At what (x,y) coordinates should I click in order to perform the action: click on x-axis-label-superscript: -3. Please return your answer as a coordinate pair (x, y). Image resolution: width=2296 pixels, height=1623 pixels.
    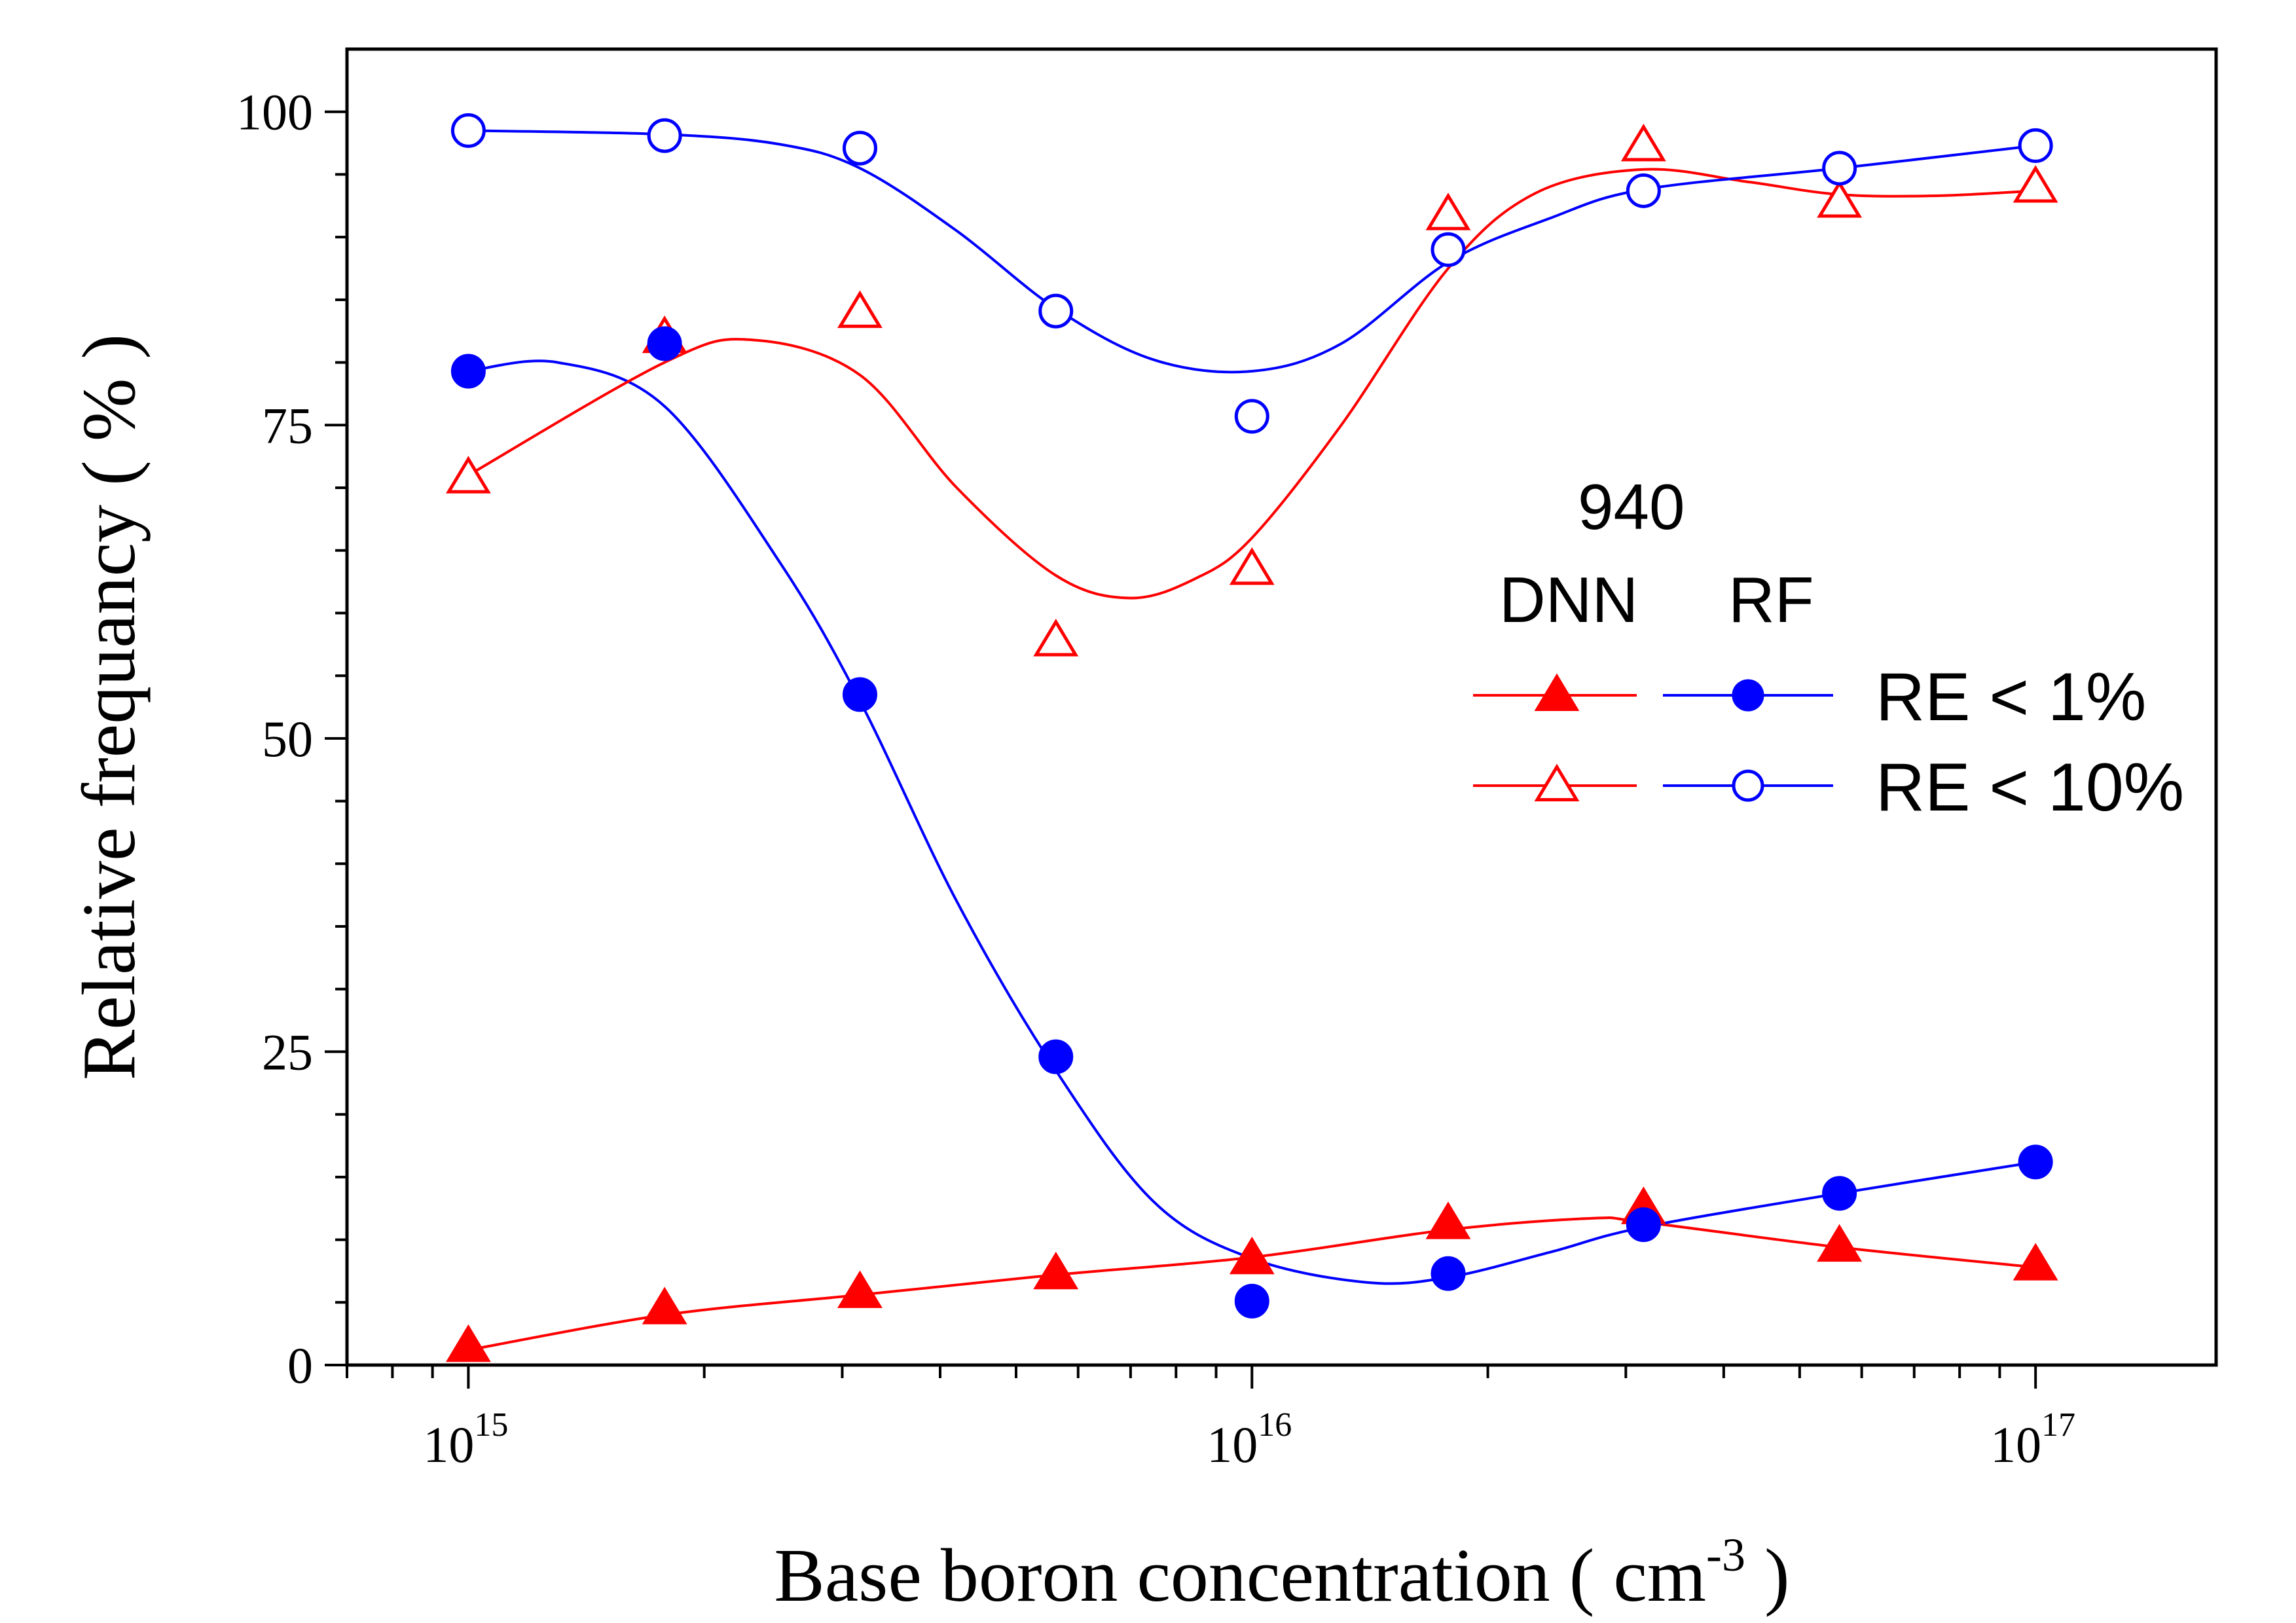
    Looking at the image, I should click on (1725, 1555).